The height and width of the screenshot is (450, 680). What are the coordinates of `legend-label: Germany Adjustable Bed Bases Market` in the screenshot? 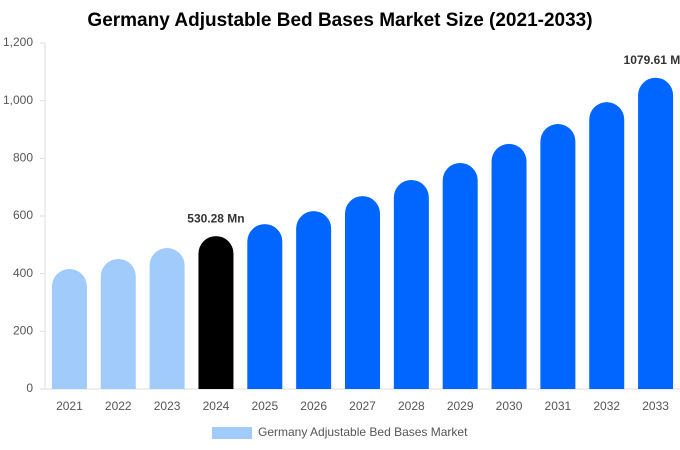 It's located at (363, 432).